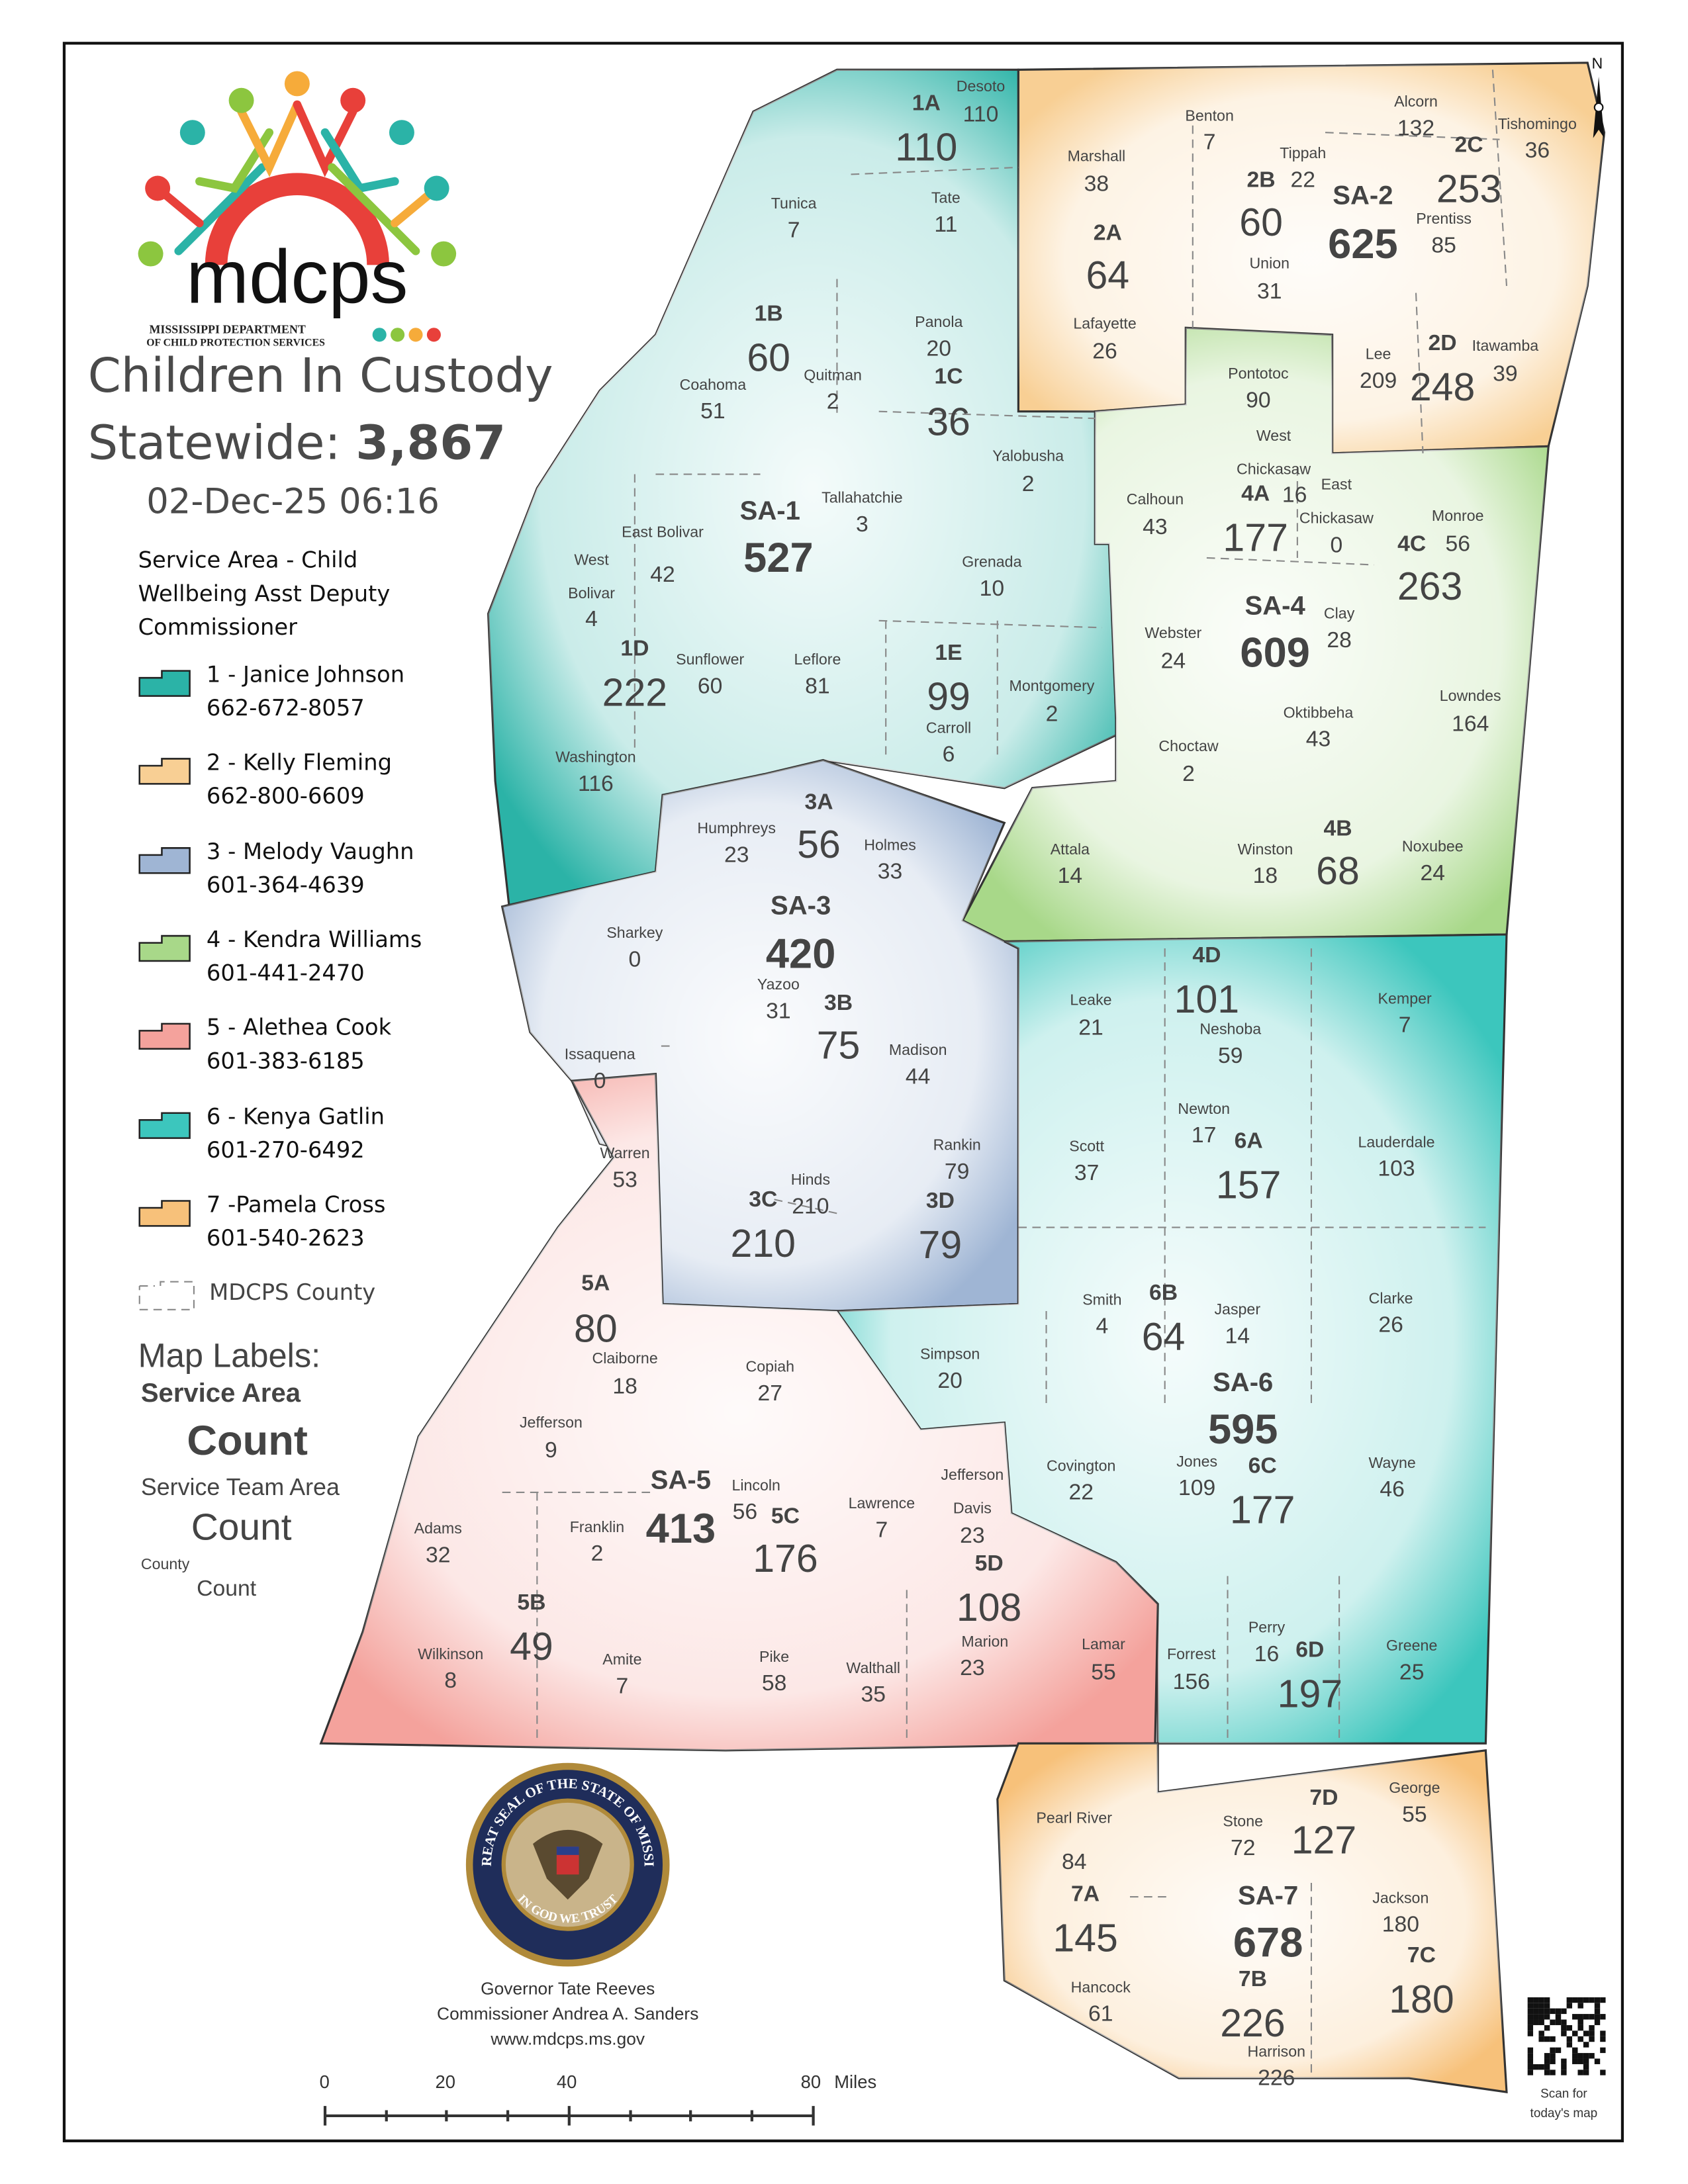 This screenshot has width=1688, height=2184. What do you see at coordinates (794, 204) in the screenshot?
I see `county-name: Tunica` at bounding box center [794, 204].